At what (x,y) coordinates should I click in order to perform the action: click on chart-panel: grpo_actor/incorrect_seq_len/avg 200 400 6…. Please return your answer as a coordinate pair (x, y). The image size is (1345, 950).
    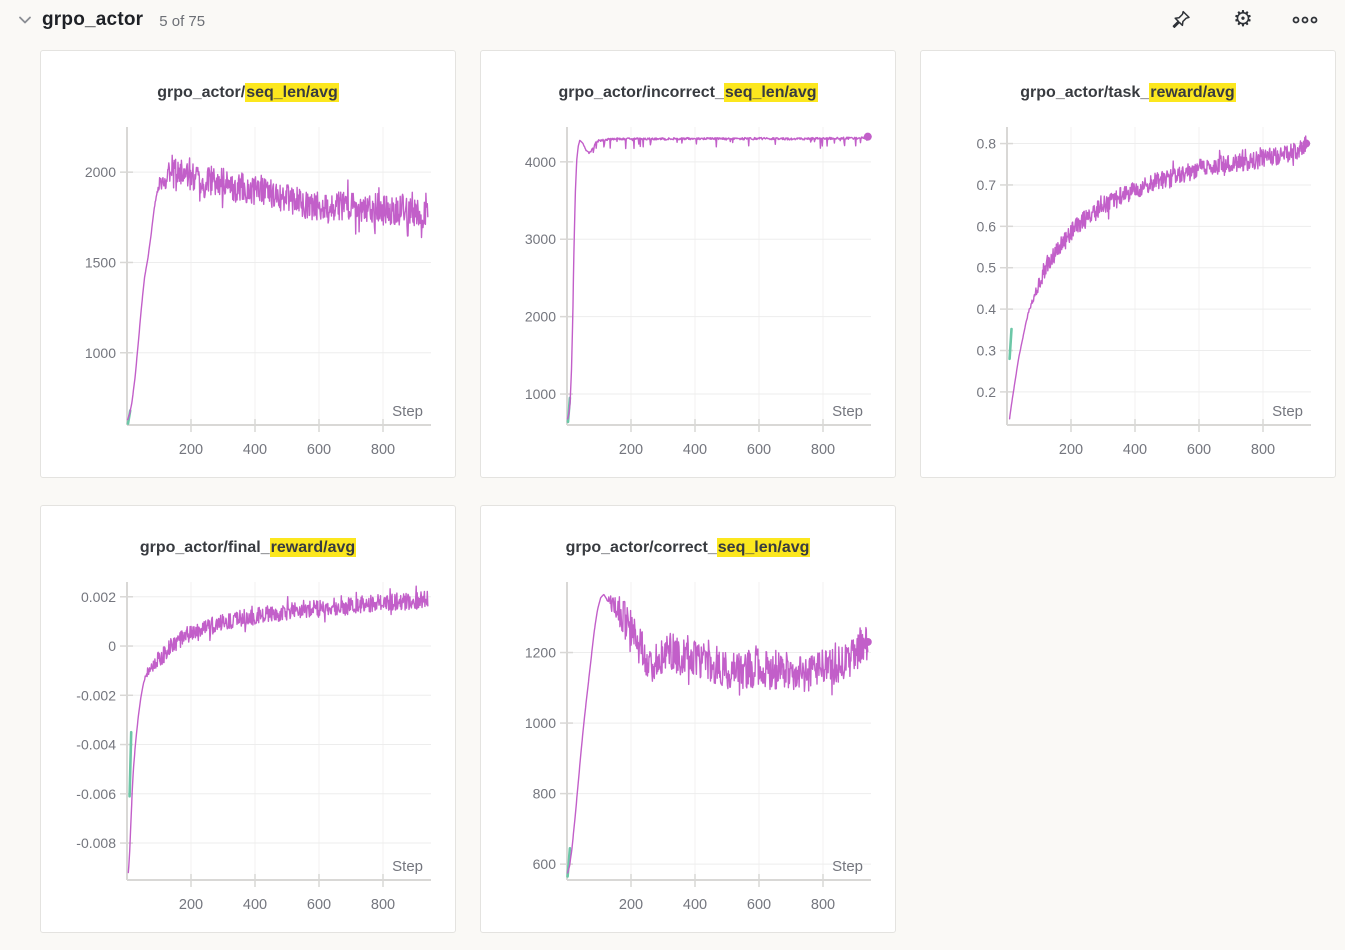
    Looking at the image, I should click on (688, 264).